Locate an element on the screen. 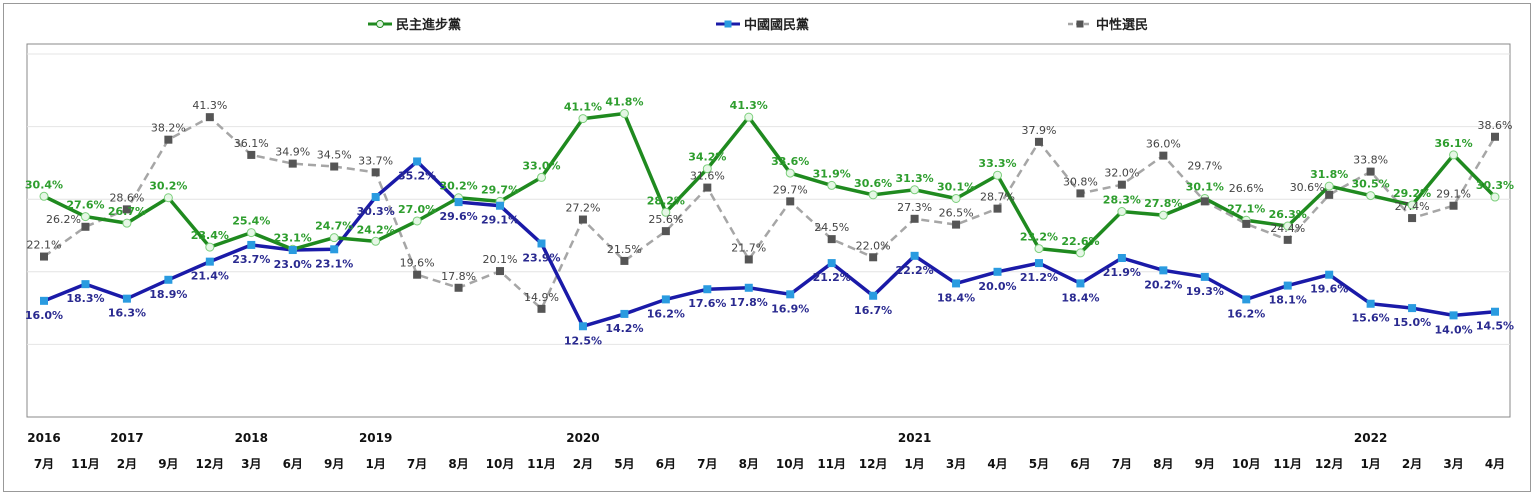 Image resolution: width=1536 pixels, height=497 pixels. data-label: 29.6% is located at coordinates (458, 216).